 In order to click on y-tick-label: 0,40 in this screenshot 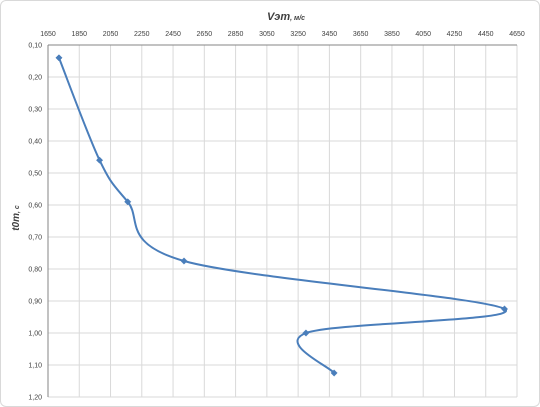, I will do `click(35, 142)`.